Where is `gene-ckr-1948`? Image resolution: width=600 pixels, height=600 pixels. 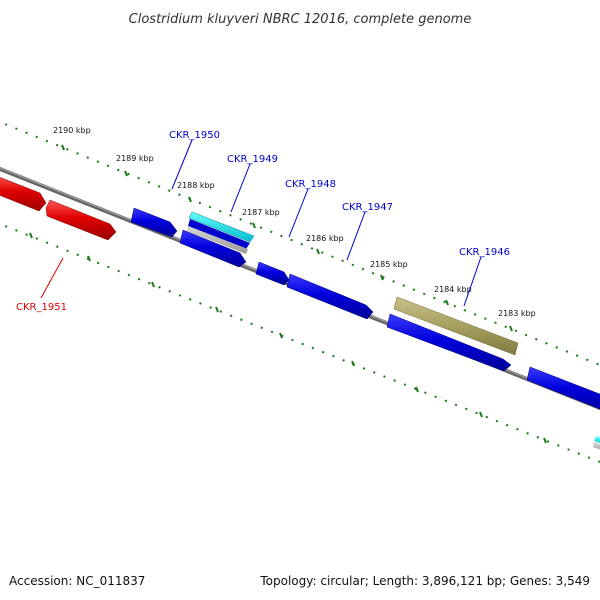 gene-ckr-1948 is located at coordinates (272, 273).